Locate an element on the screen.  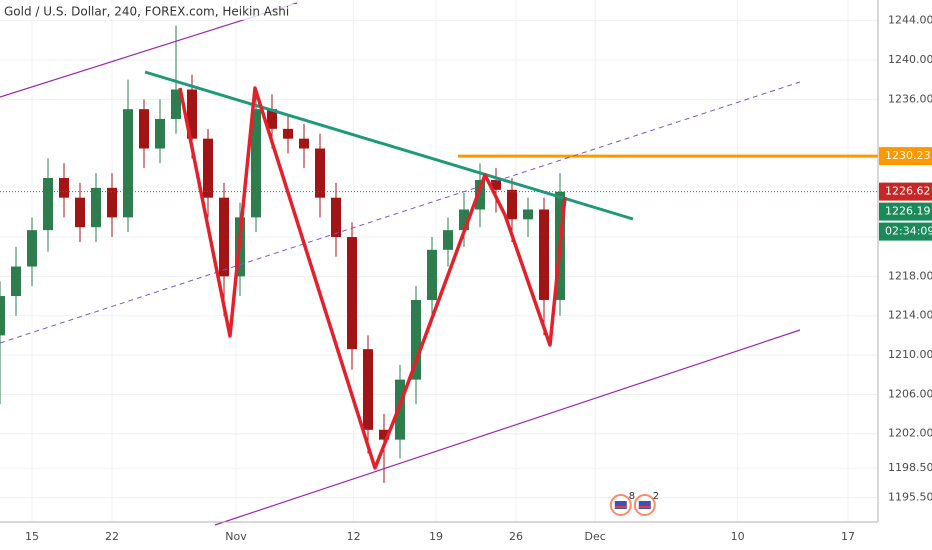
countdown: 02:34:09 is located at coordinates (908, 231).